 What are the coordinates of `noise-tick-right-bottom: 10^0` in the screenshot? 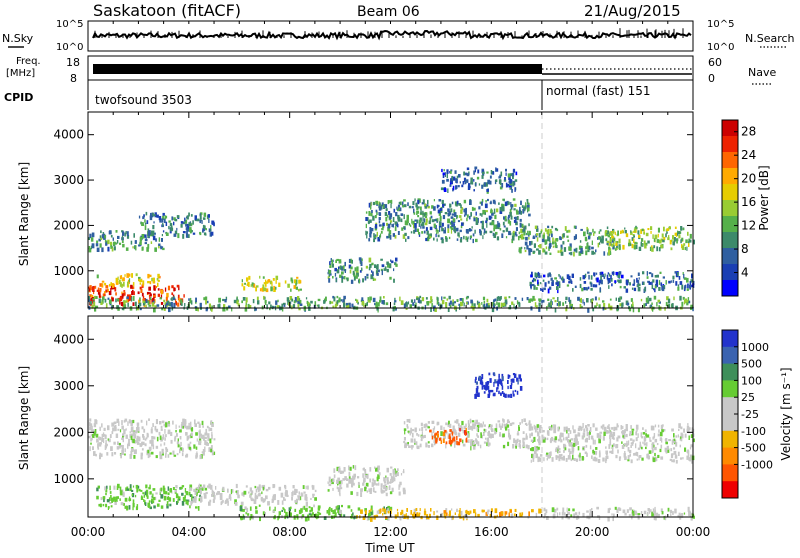 It's located at (720, 47).